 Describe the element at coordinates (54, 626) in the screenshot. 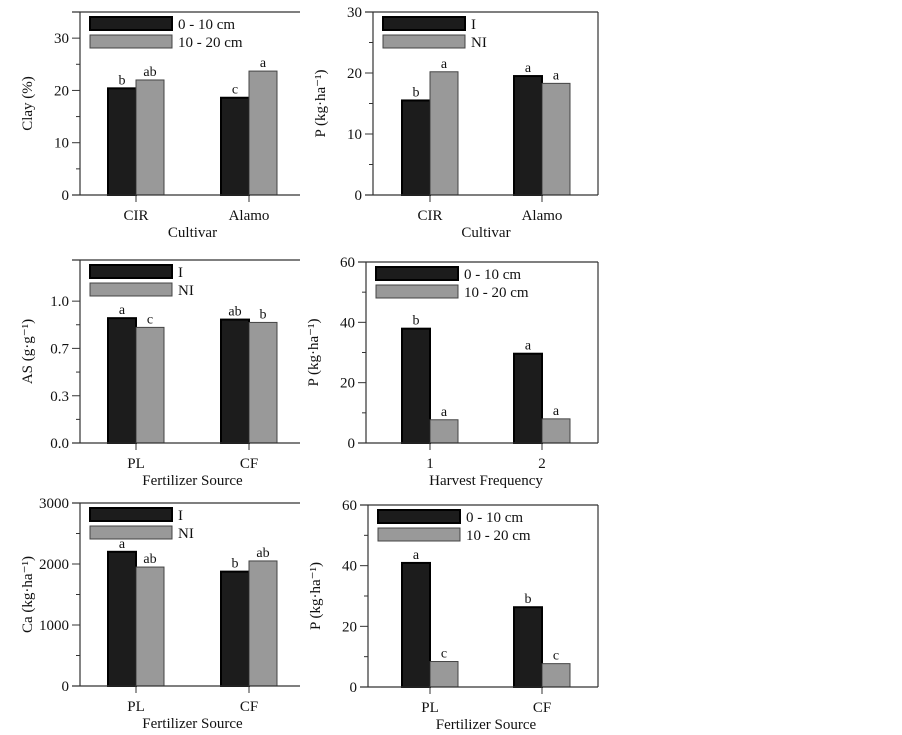

I see `y-tick-label: 1000` at that location.